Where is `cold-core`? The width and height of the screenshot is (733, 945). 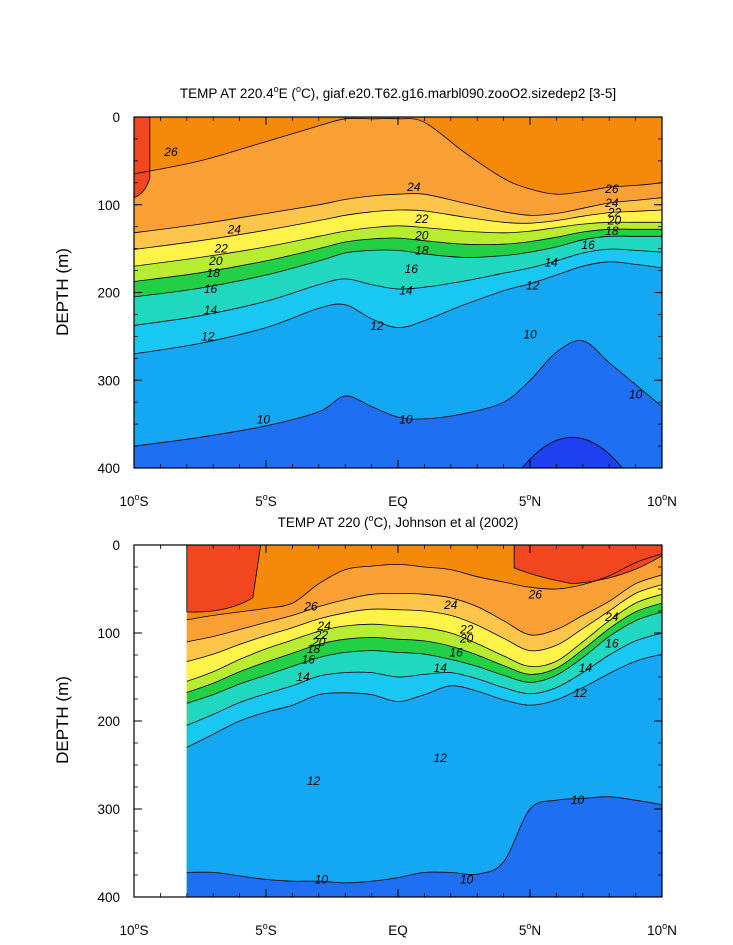 cold-core is located at coordinates (572, 452).